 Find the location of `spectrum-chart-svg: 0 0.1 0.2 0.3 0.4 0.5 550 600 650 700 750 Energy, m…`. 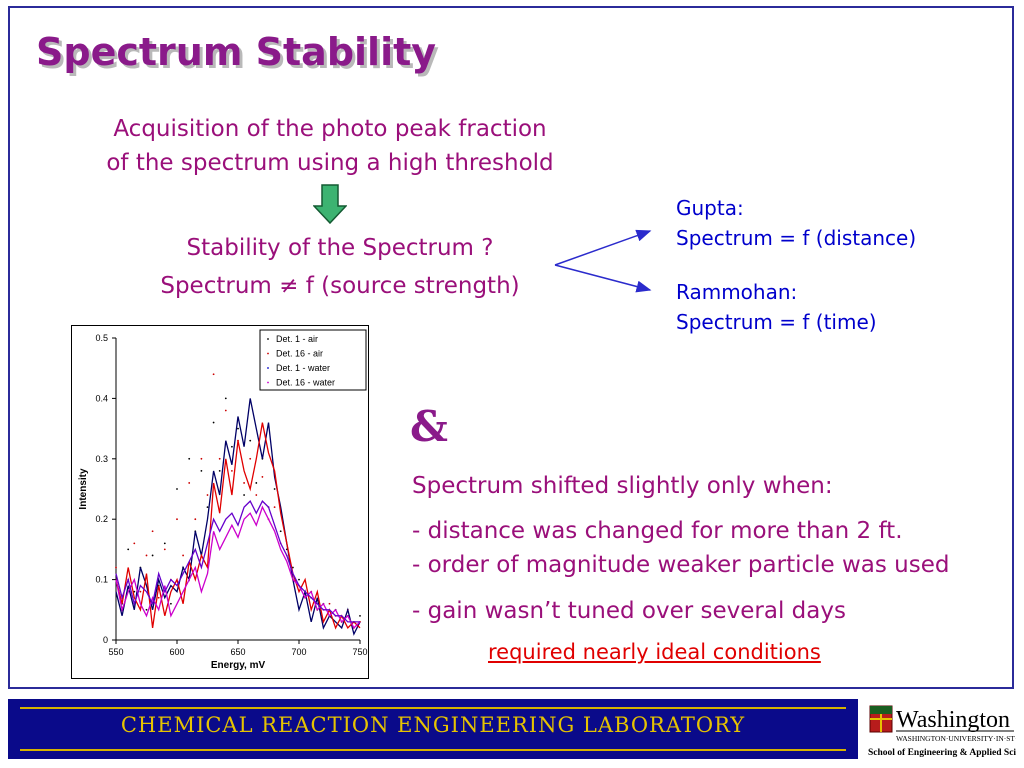

spectrum-chart-svg: 0 0.1 0.2 0.3 0.4 0.5 550 600 650 700 750 Energy, m… is located at coordinates (223, 500).